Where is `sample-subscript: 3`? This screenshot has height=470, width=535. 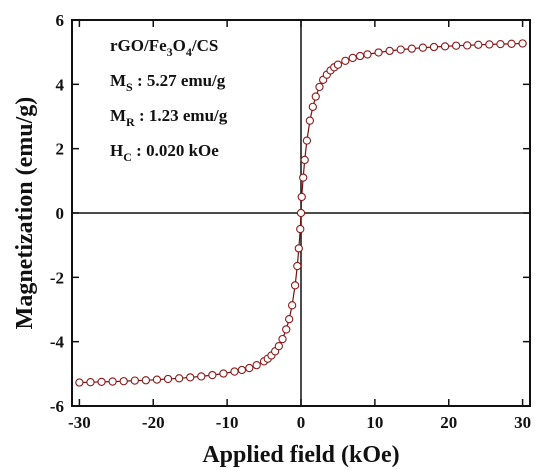 sample-subscript: 3 is located at coordinates (170, 52).